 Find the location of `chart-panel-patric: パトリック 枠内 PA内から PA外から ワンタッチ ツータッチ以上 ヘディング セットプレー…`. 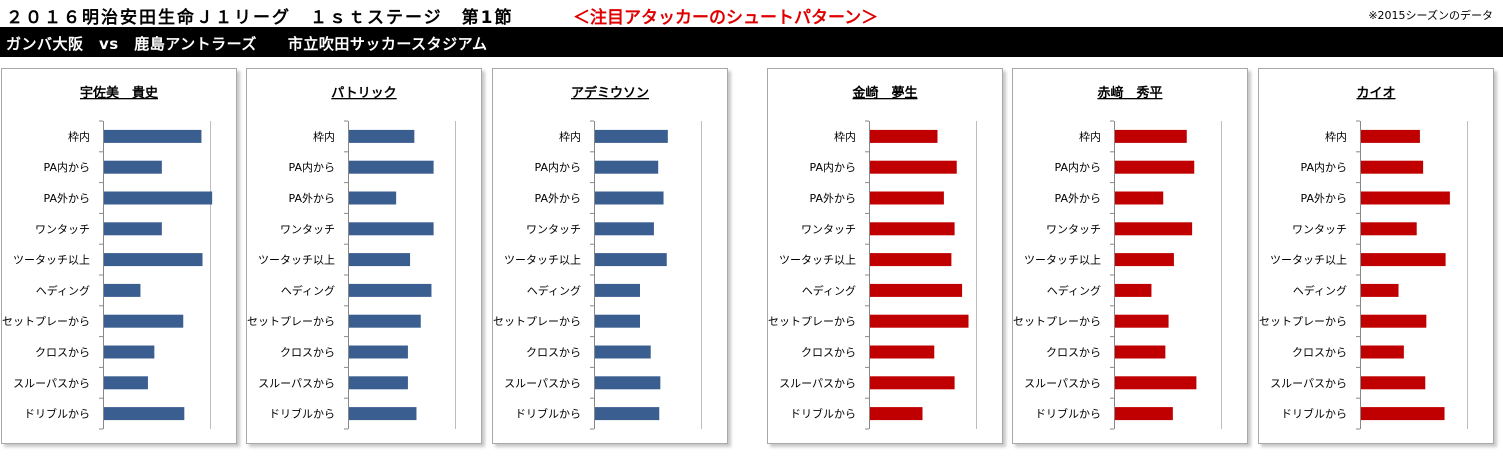

chart-panel-patric: パトリック 枠内 PA内から PA外から ワンタッチ ツータッチ以上 ヘディング セットプレー… is located at coordinates (364, 256).